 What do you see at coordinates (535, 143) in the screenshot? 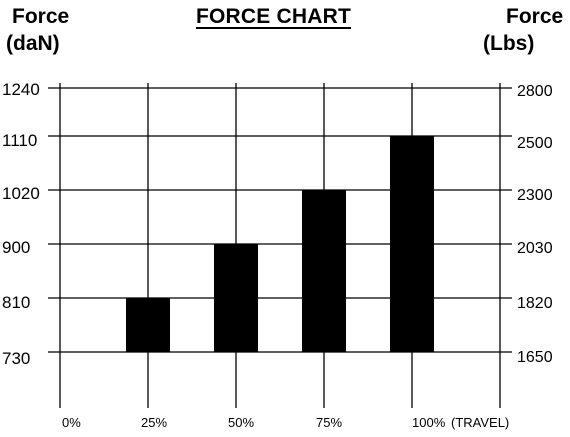
I see `right-tick-label: 2500` at bounding box center [535, 143].